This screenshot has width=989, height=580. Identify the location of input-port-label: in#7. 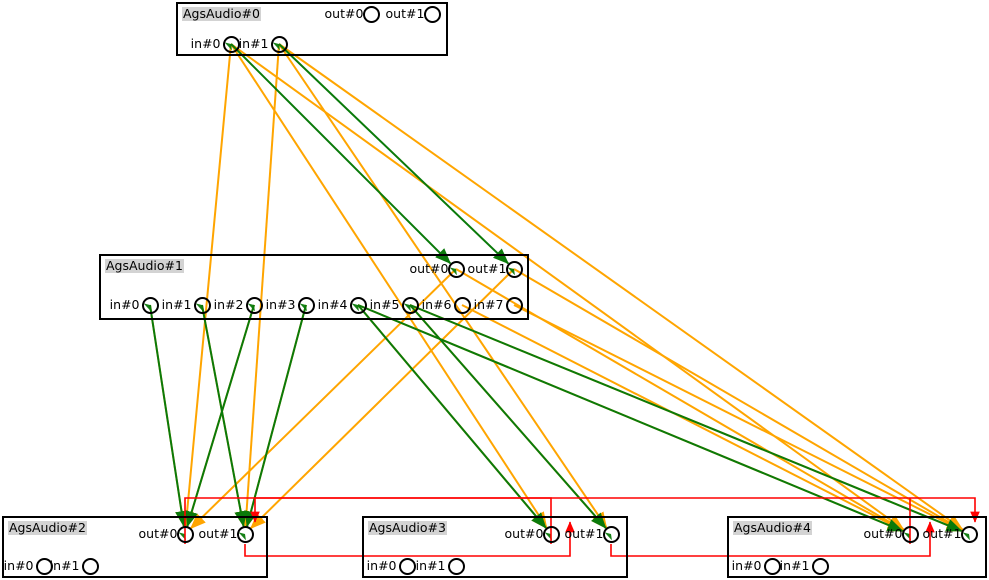
(488, 304).